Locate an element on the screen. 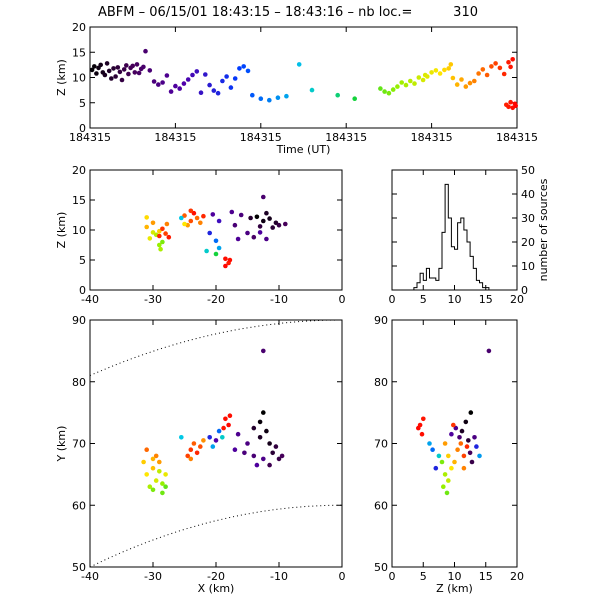  x-tick-label: 5 is located at coordinates (423, 299).